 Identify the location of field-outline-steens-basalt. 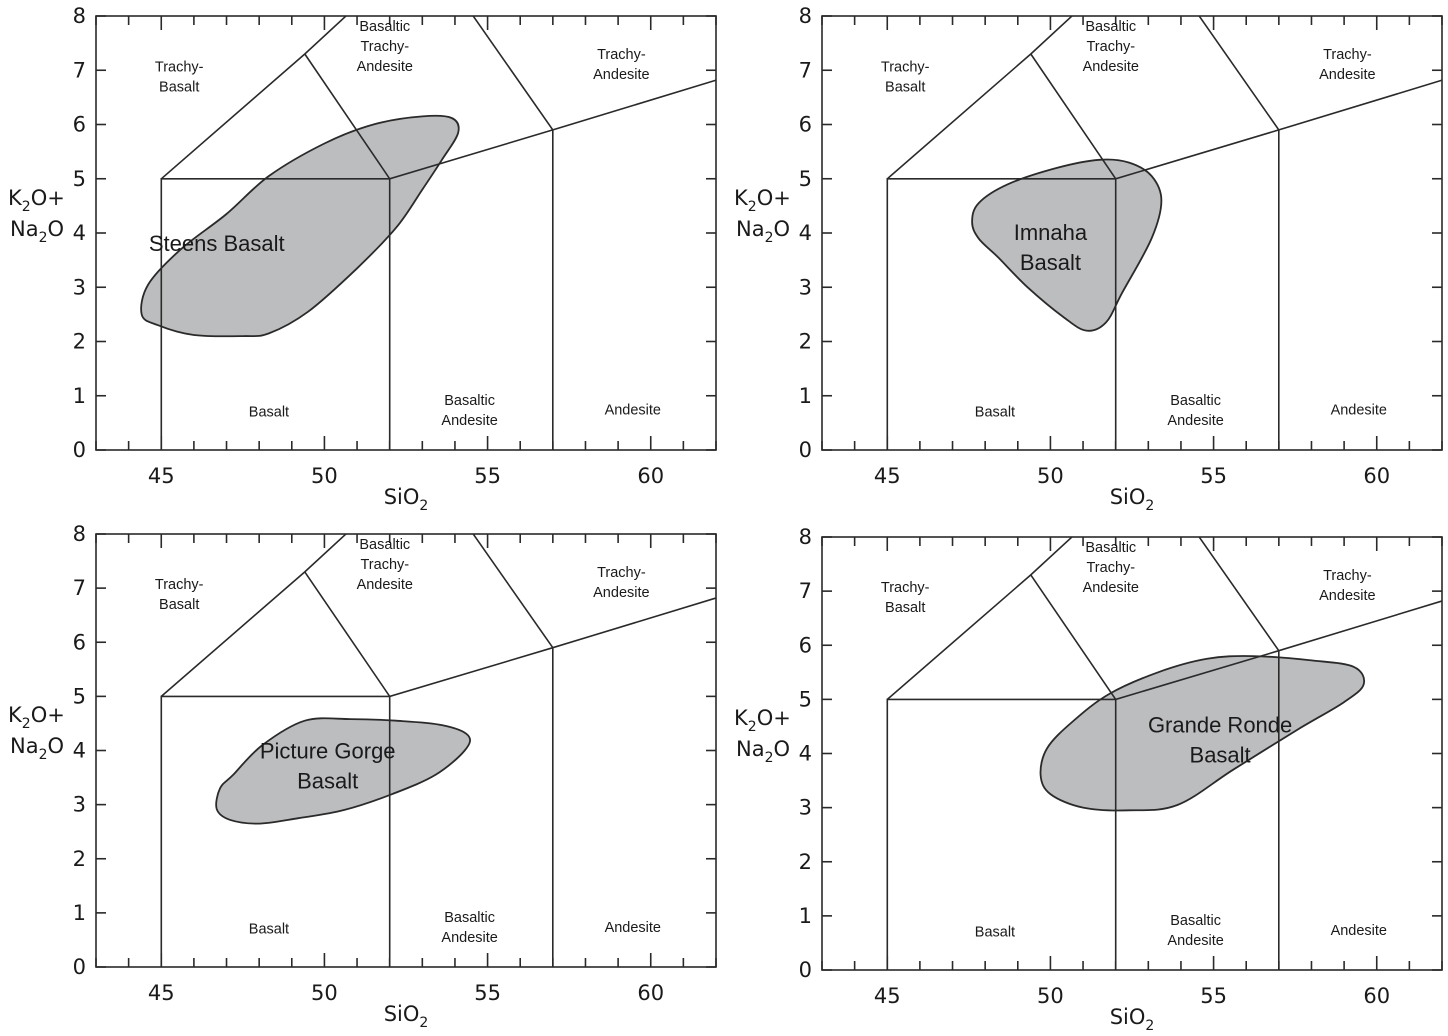
(300, 226).